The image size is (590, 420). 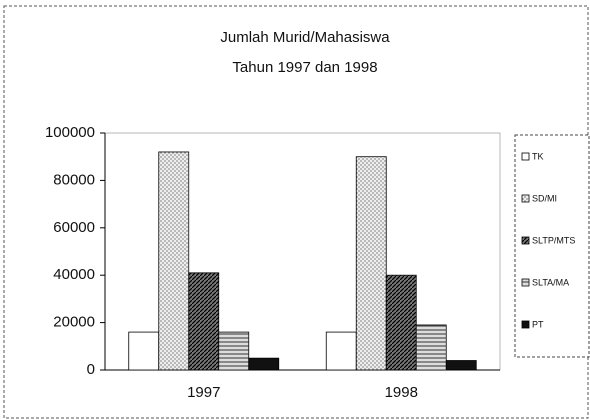 What do you see at coordinates (538, 156) in the screenshot?
I see `legend-label: TK` at bounding box center [538, 156].